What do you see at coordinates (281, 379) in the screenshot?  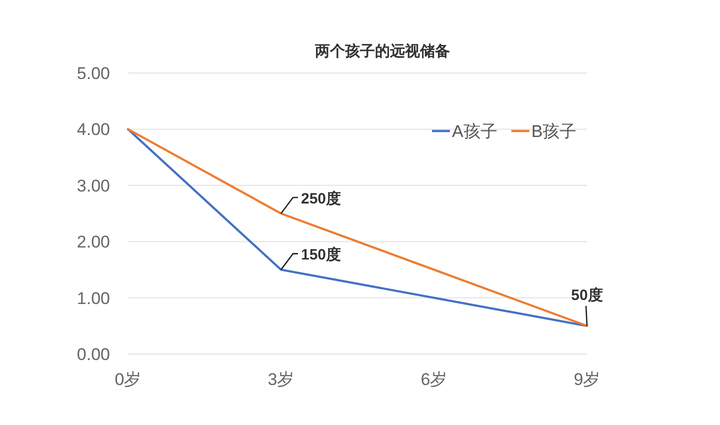 I see `x-tick-label: 3岁` at bounding box center [281, 379].